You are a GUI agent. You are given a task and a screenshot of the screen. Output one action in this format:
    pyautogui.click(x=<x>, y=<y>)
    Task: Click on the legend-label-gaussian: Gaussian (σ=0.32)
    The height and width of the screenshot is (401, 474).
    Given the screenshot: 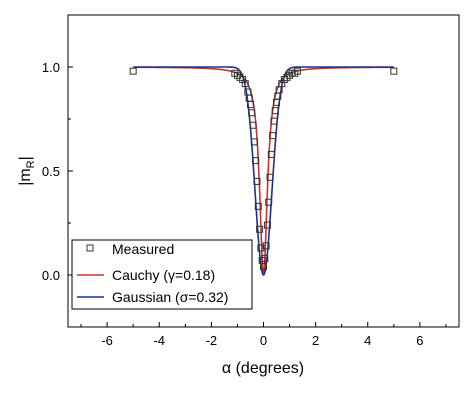 What is the action you would take?
    pyautogui.click(x=170, y=297)
    